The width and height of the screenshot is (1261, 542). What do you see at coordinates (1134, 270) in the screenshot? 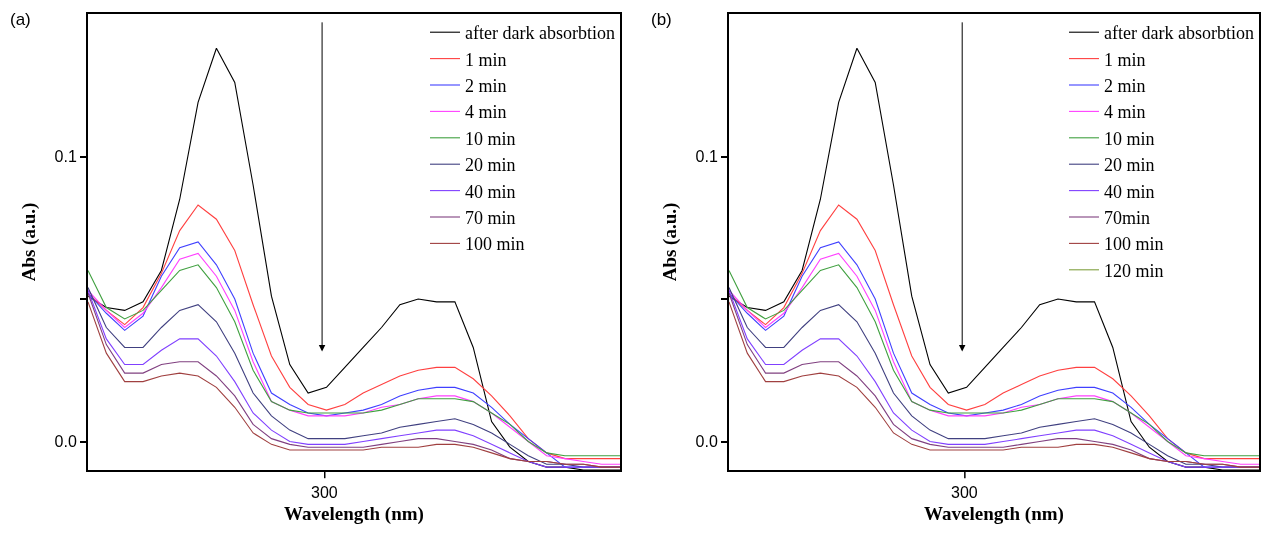
I see `legend-label: 120 min` at bounding box center [1134, 270].